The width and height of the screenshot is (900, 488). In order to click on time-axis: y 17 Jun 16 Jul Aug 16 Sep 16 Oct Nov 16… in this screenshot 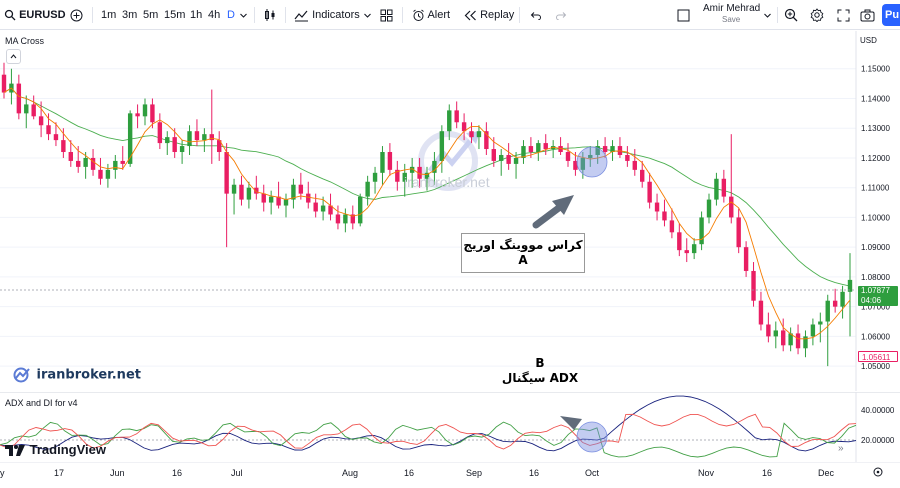, I will do `click(450, 475)`.